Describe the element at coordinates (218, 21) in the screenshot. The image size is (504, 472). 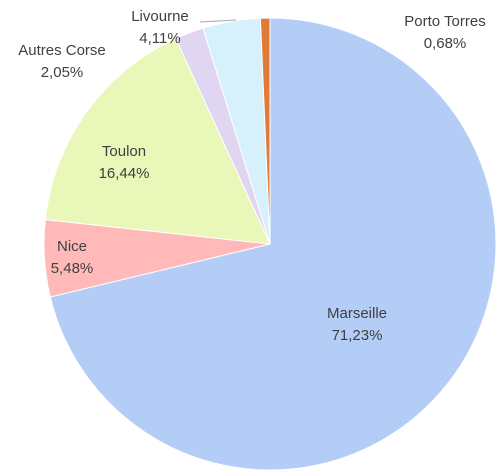
I see `leader-line` at that location.